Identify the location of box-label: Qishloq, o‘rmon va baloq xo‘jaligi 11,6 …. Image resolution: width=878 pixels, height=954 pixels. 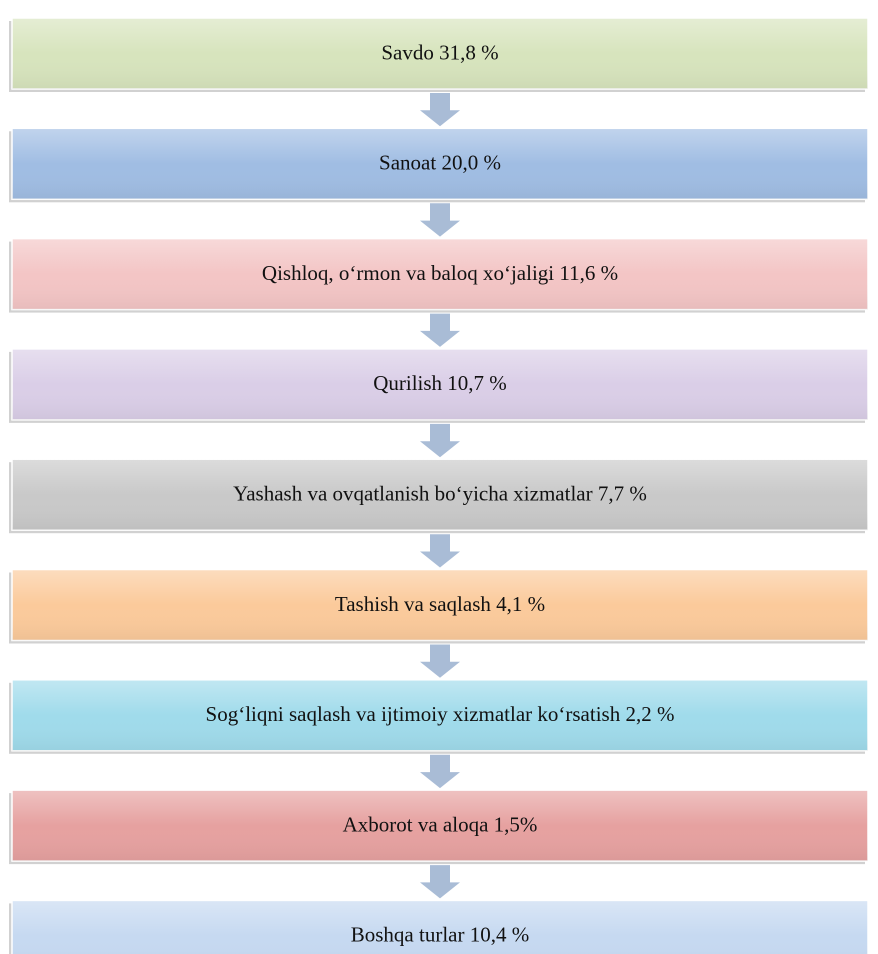
(440, 273).